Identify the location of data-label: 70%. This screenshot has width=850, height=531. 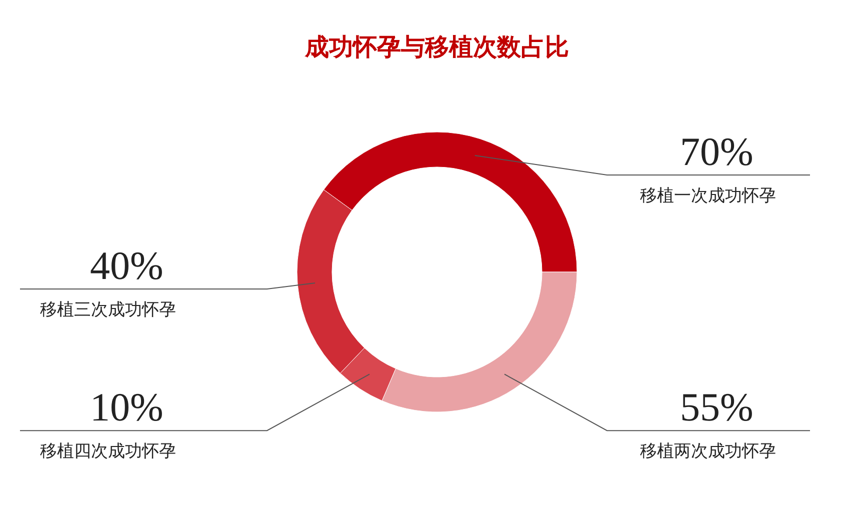
(717, 151).